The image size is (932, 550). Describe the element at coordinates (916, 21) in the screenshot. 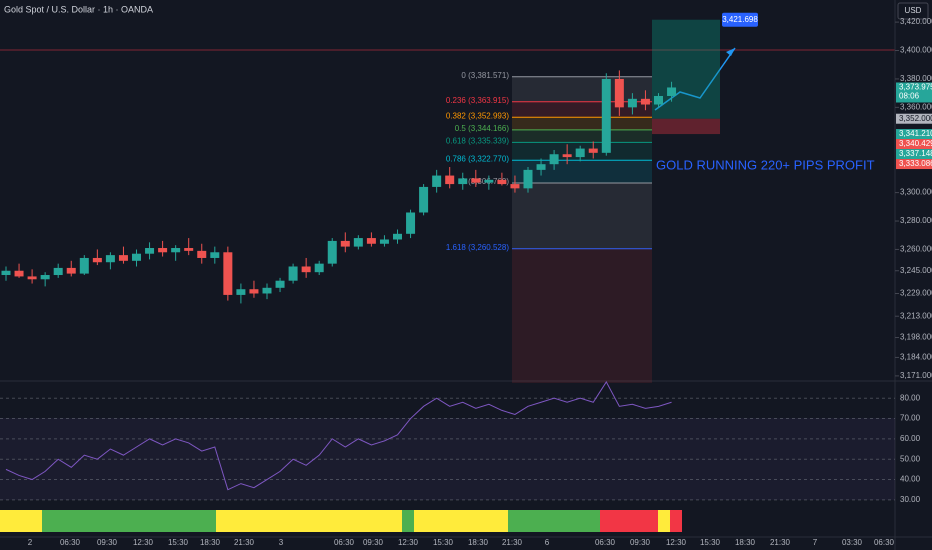

I see `y-tick-label: 3,420.000` at that location.